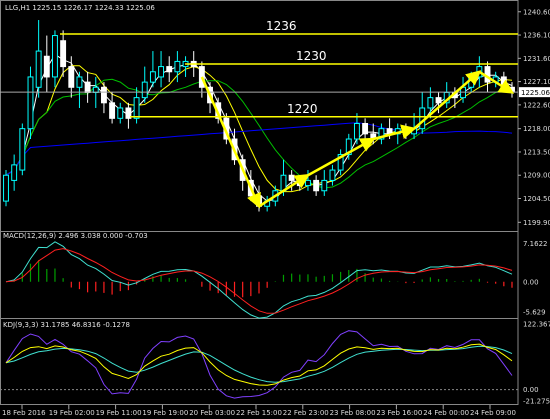 This screenshot has height=419, width=550. I want to click on level-label: 1220, so click(302, 109).